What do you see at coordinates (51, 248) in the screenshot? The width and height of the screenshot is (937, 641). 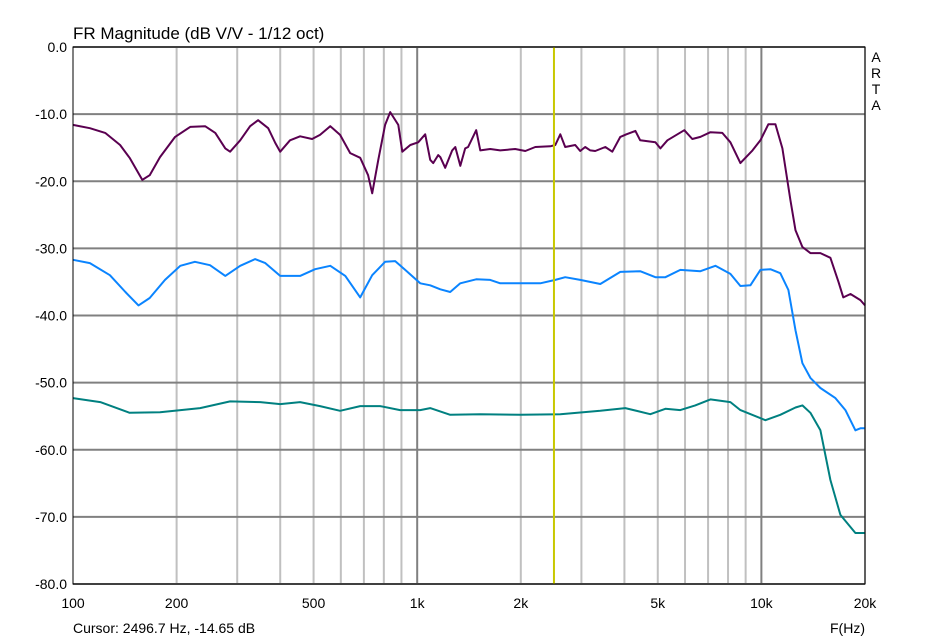 I see `y-tick-label: -30.0` at bounding box center [51, 248].